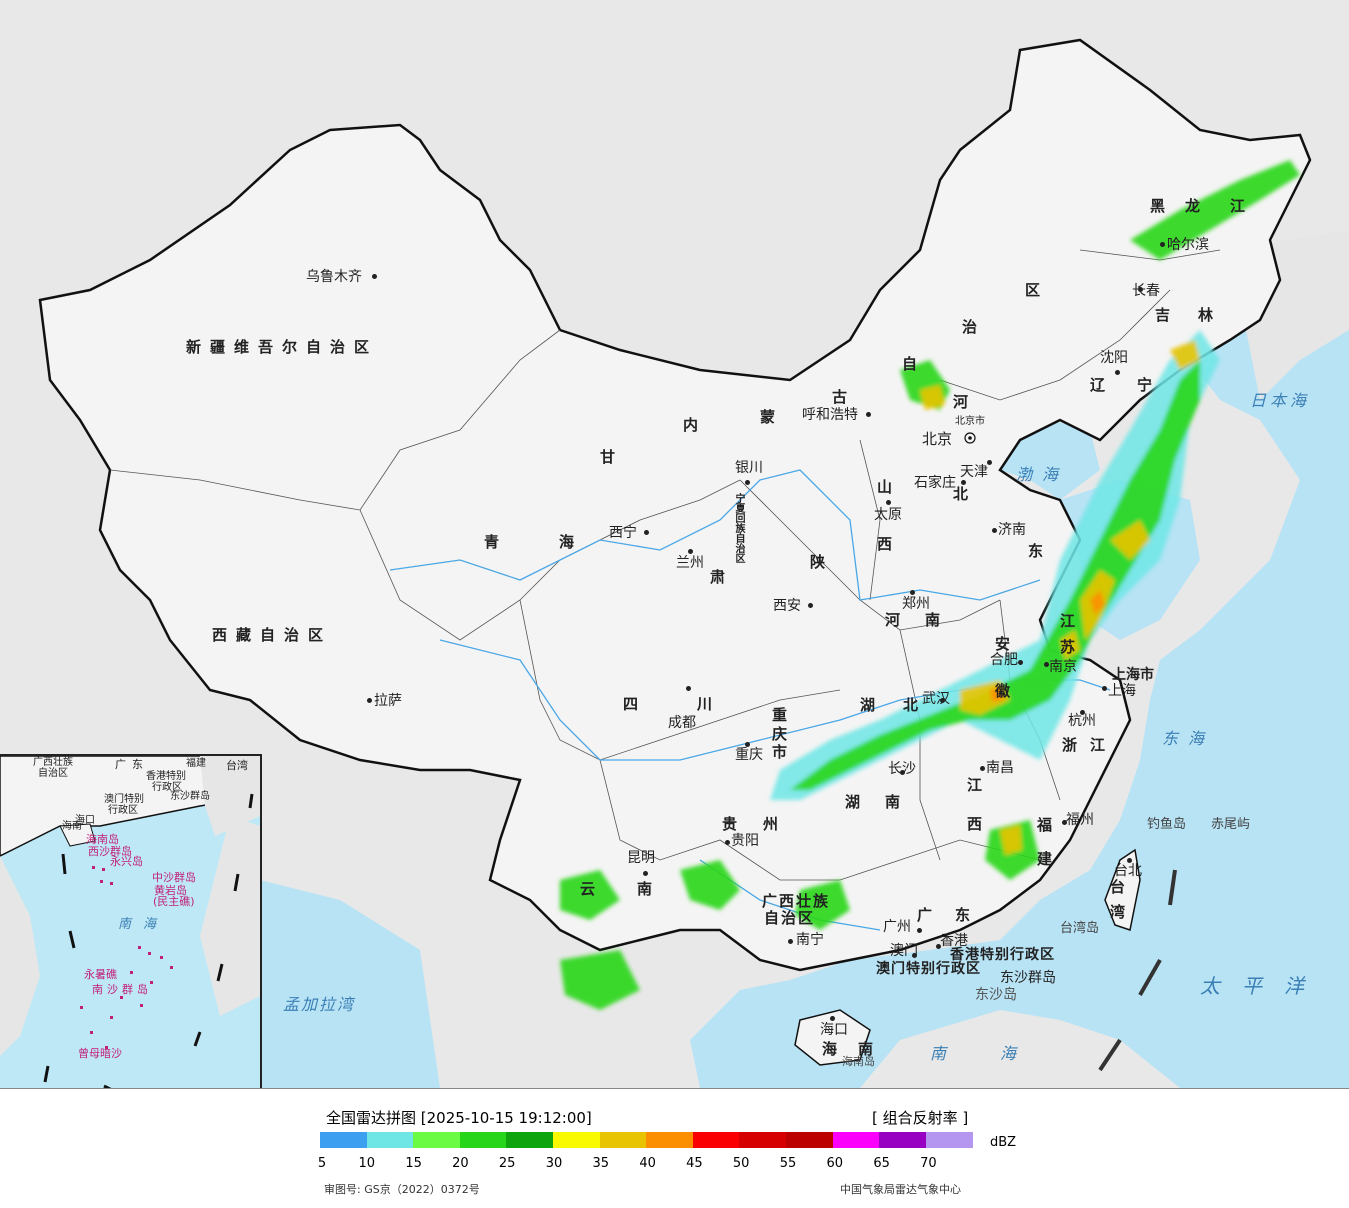  Describe the element at coordinates (996, 995) in the screenshot. I see `label-dongsha-island: 东沙岛` at that location.